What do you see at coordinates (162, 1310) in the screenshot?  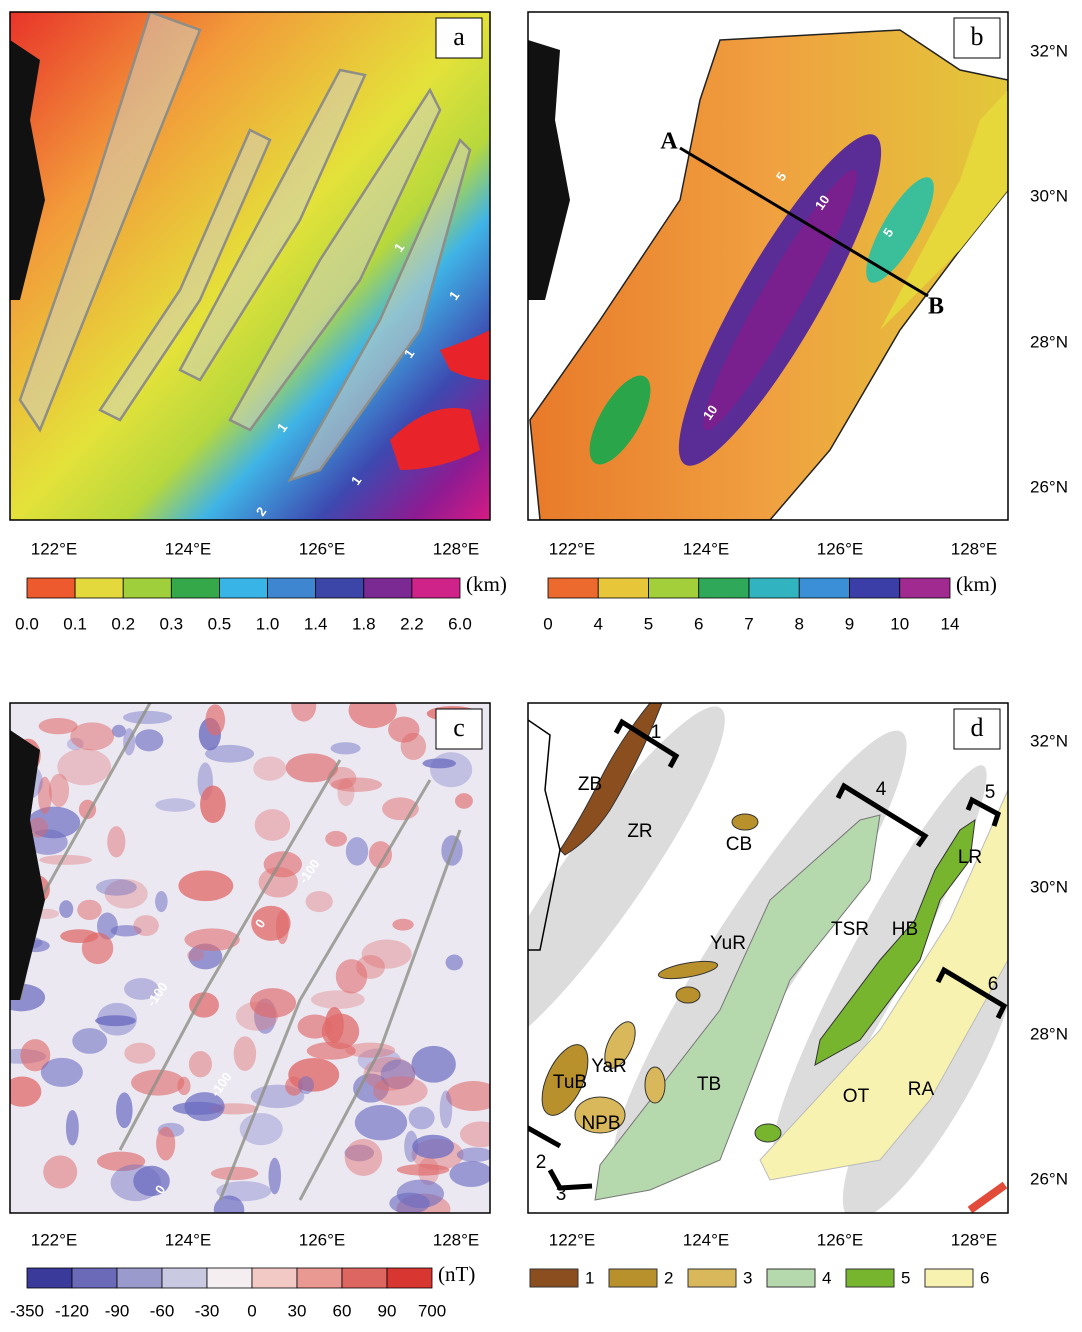 I see `colorbar-tick-label: -60` at bounding box center [162, 1310].